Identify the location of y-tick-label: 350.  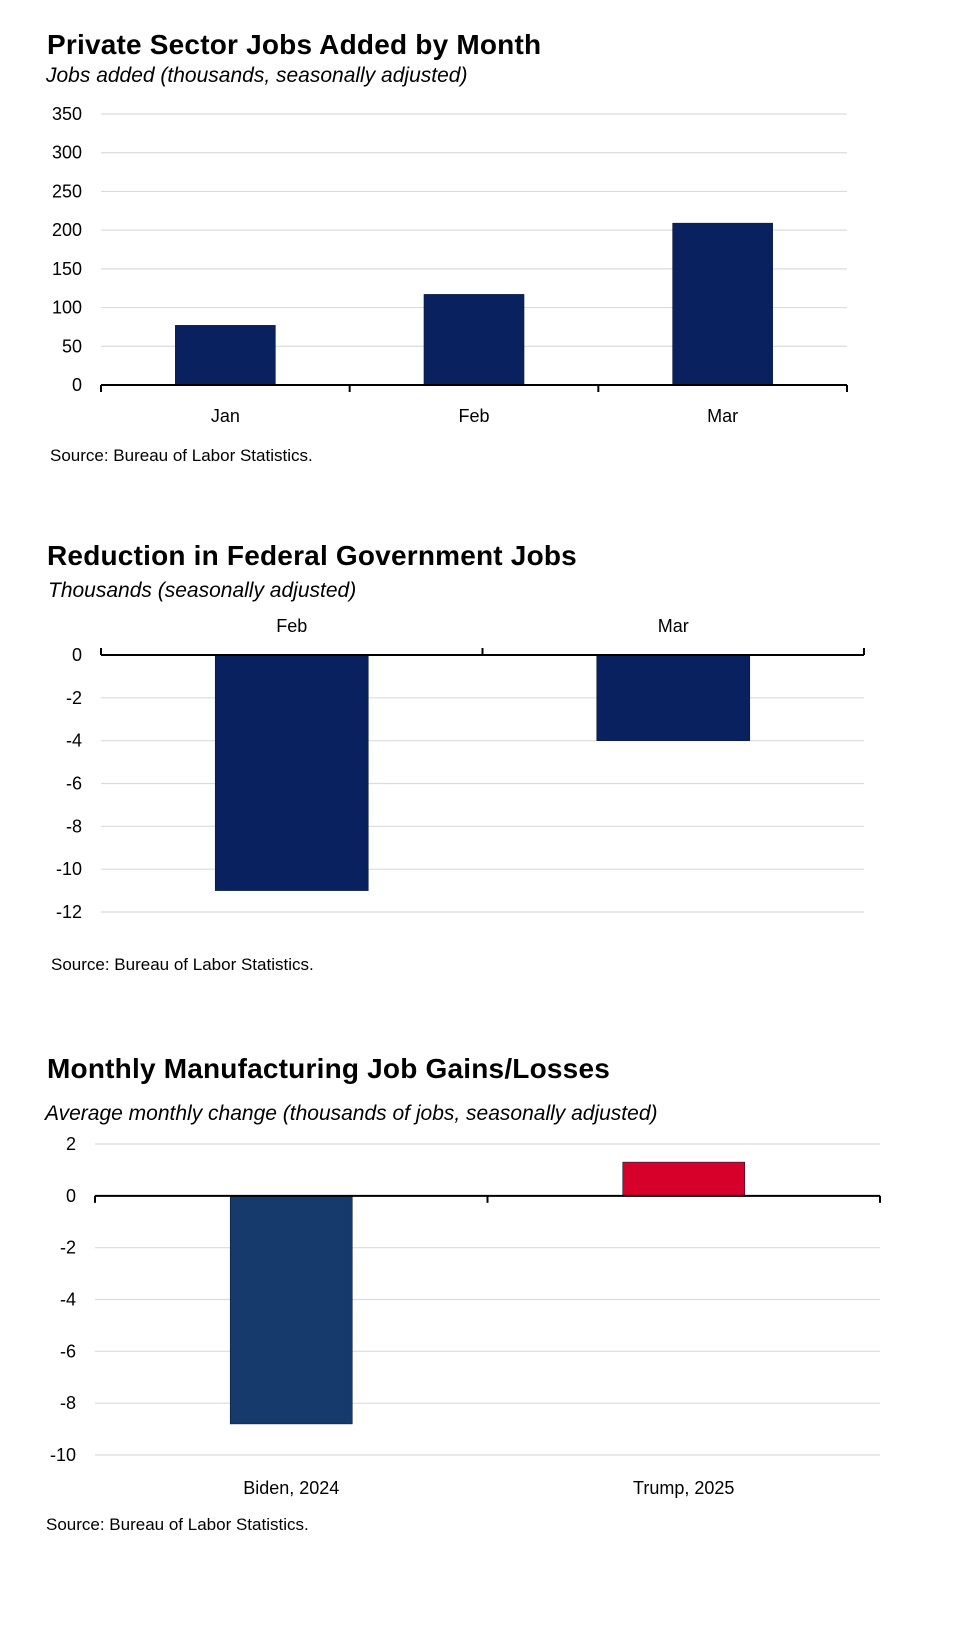
(67, 114).